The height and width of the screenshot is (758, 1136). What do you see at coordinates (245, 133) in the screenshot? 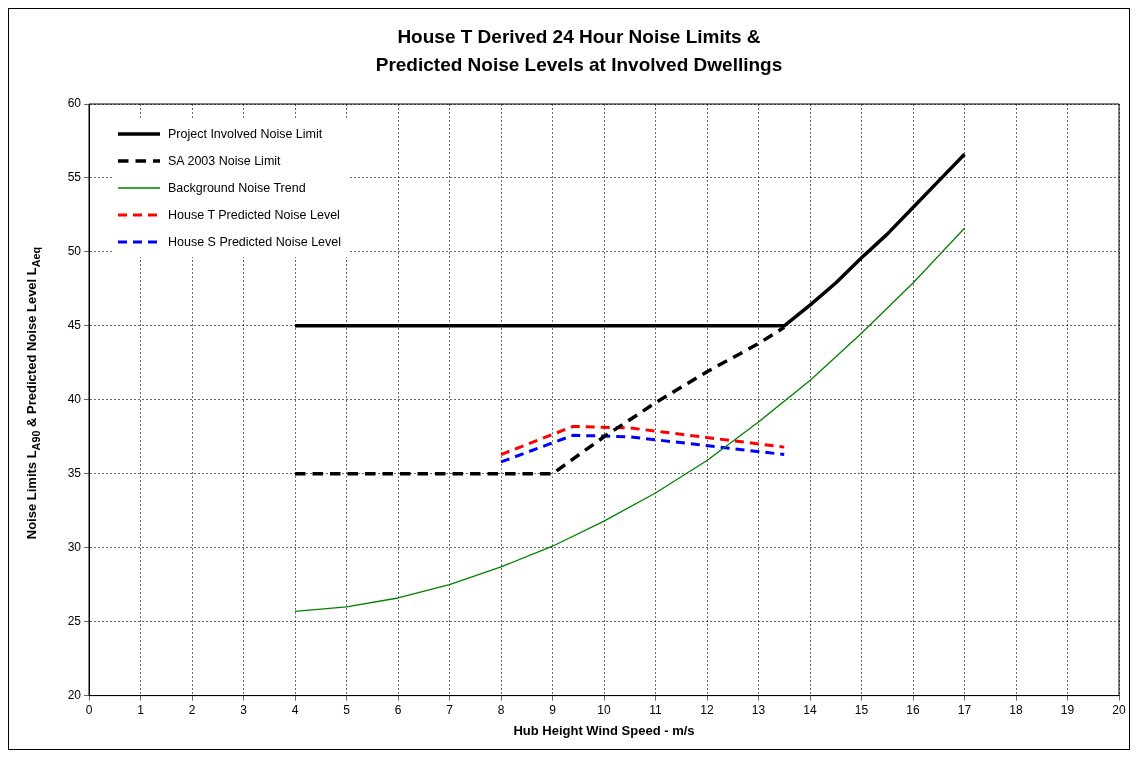
I see `legend-label: Project Involved Noise Limit` at bounding box center [245, 133].